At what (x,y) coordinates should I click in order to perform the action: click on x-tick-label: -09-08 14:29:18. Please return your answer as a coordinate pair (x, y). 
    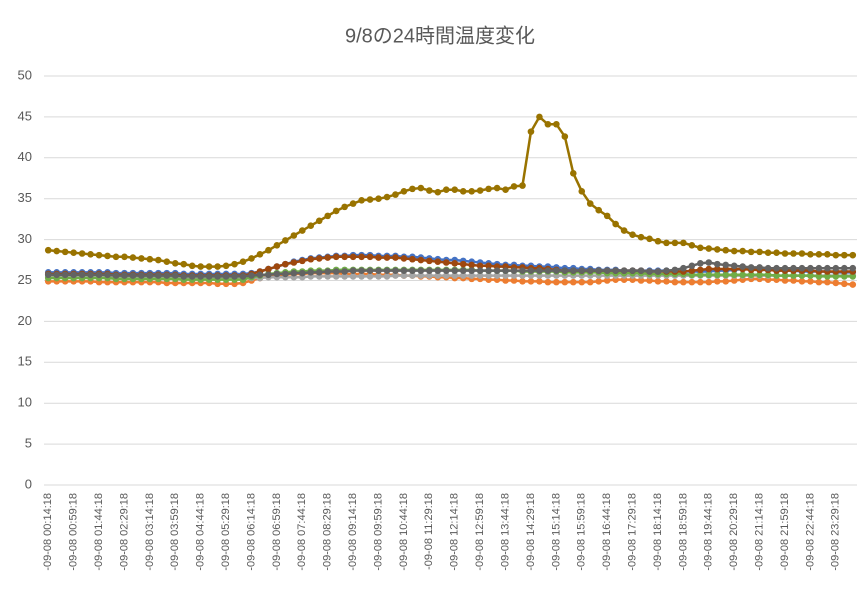
    Looking at the image, I should click on (531, 532).